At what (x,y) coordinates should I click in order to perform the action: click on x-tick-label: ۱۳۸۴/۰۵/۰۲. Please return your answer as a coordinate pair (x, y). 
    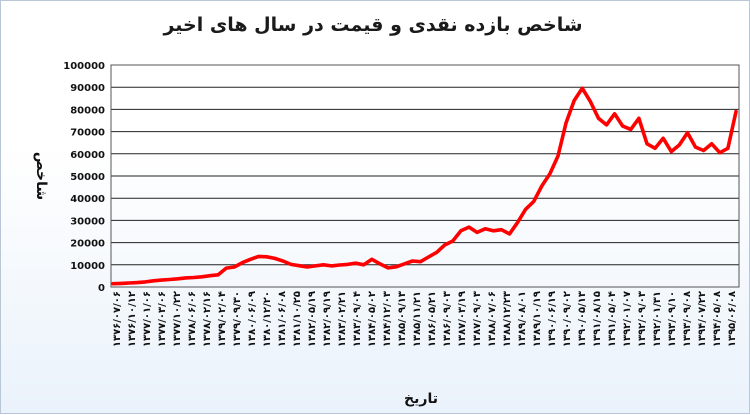
    Looking at the image, I should click on (372, 319).